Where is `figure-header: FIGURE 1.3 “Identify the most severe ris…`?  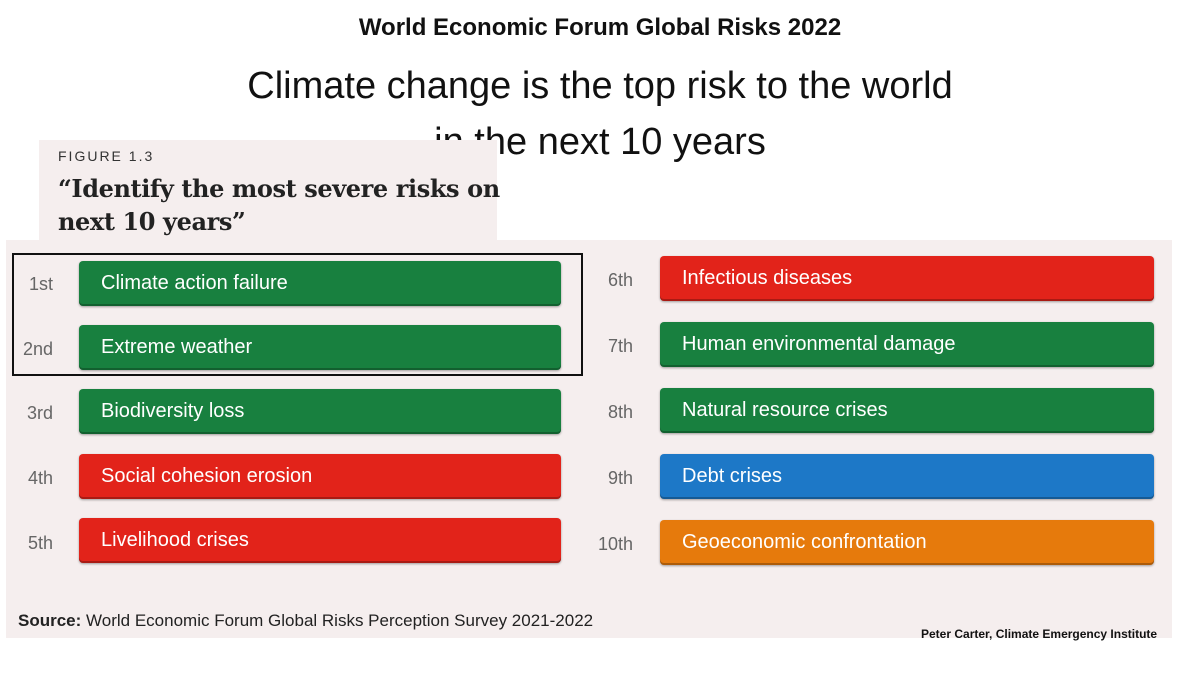
figure-header: FIGURE 1.3 “Identify the most severe ris… is located at coordinates (269, 190).